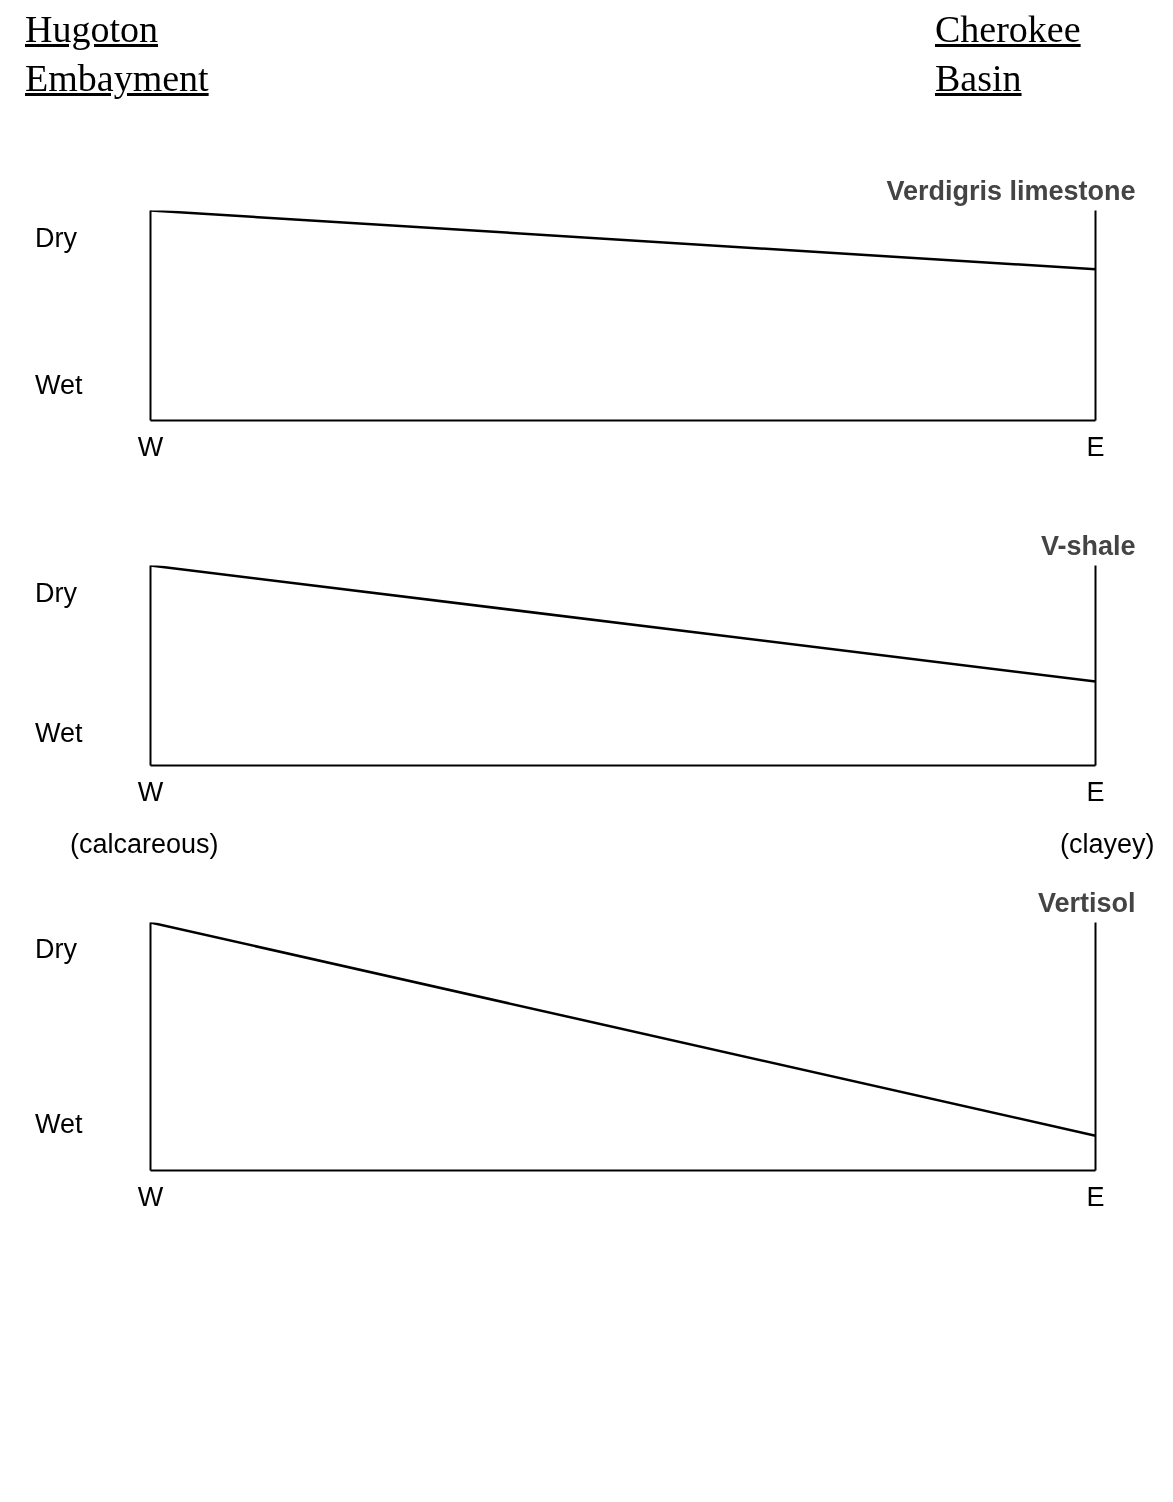  What do you see at coordinates (1011, 190) in the screenshot?
I see `chart-title: Verdigris limestone` at bounding box center [1011, 190].